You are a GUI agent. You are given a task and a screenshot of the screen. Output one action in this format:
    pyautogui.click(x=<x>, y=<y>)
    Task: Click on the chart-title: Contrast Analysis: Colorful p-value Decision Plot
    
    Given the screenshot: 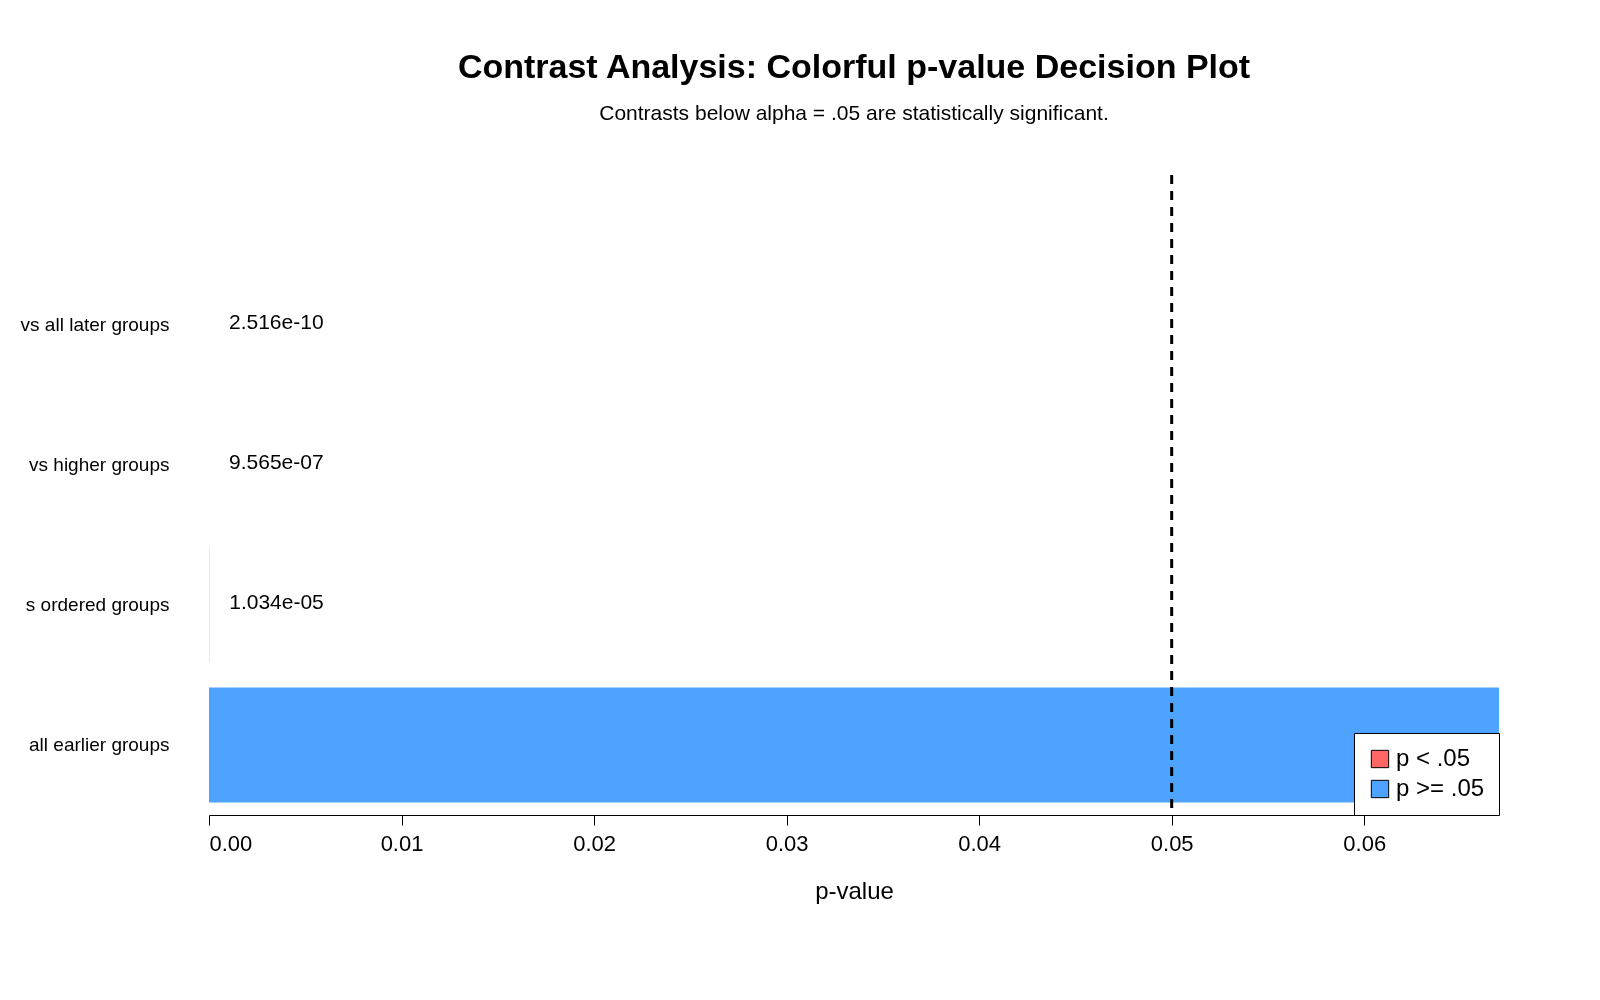 What is the action you would take?
    pyautogui.click(x=854, y=65)
    